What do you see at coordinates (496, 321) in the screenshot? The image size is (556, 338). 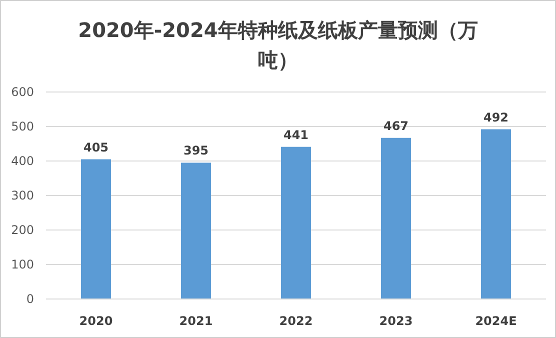 I see `x-tick-label: 2024E` at bounding box center [496, 321].